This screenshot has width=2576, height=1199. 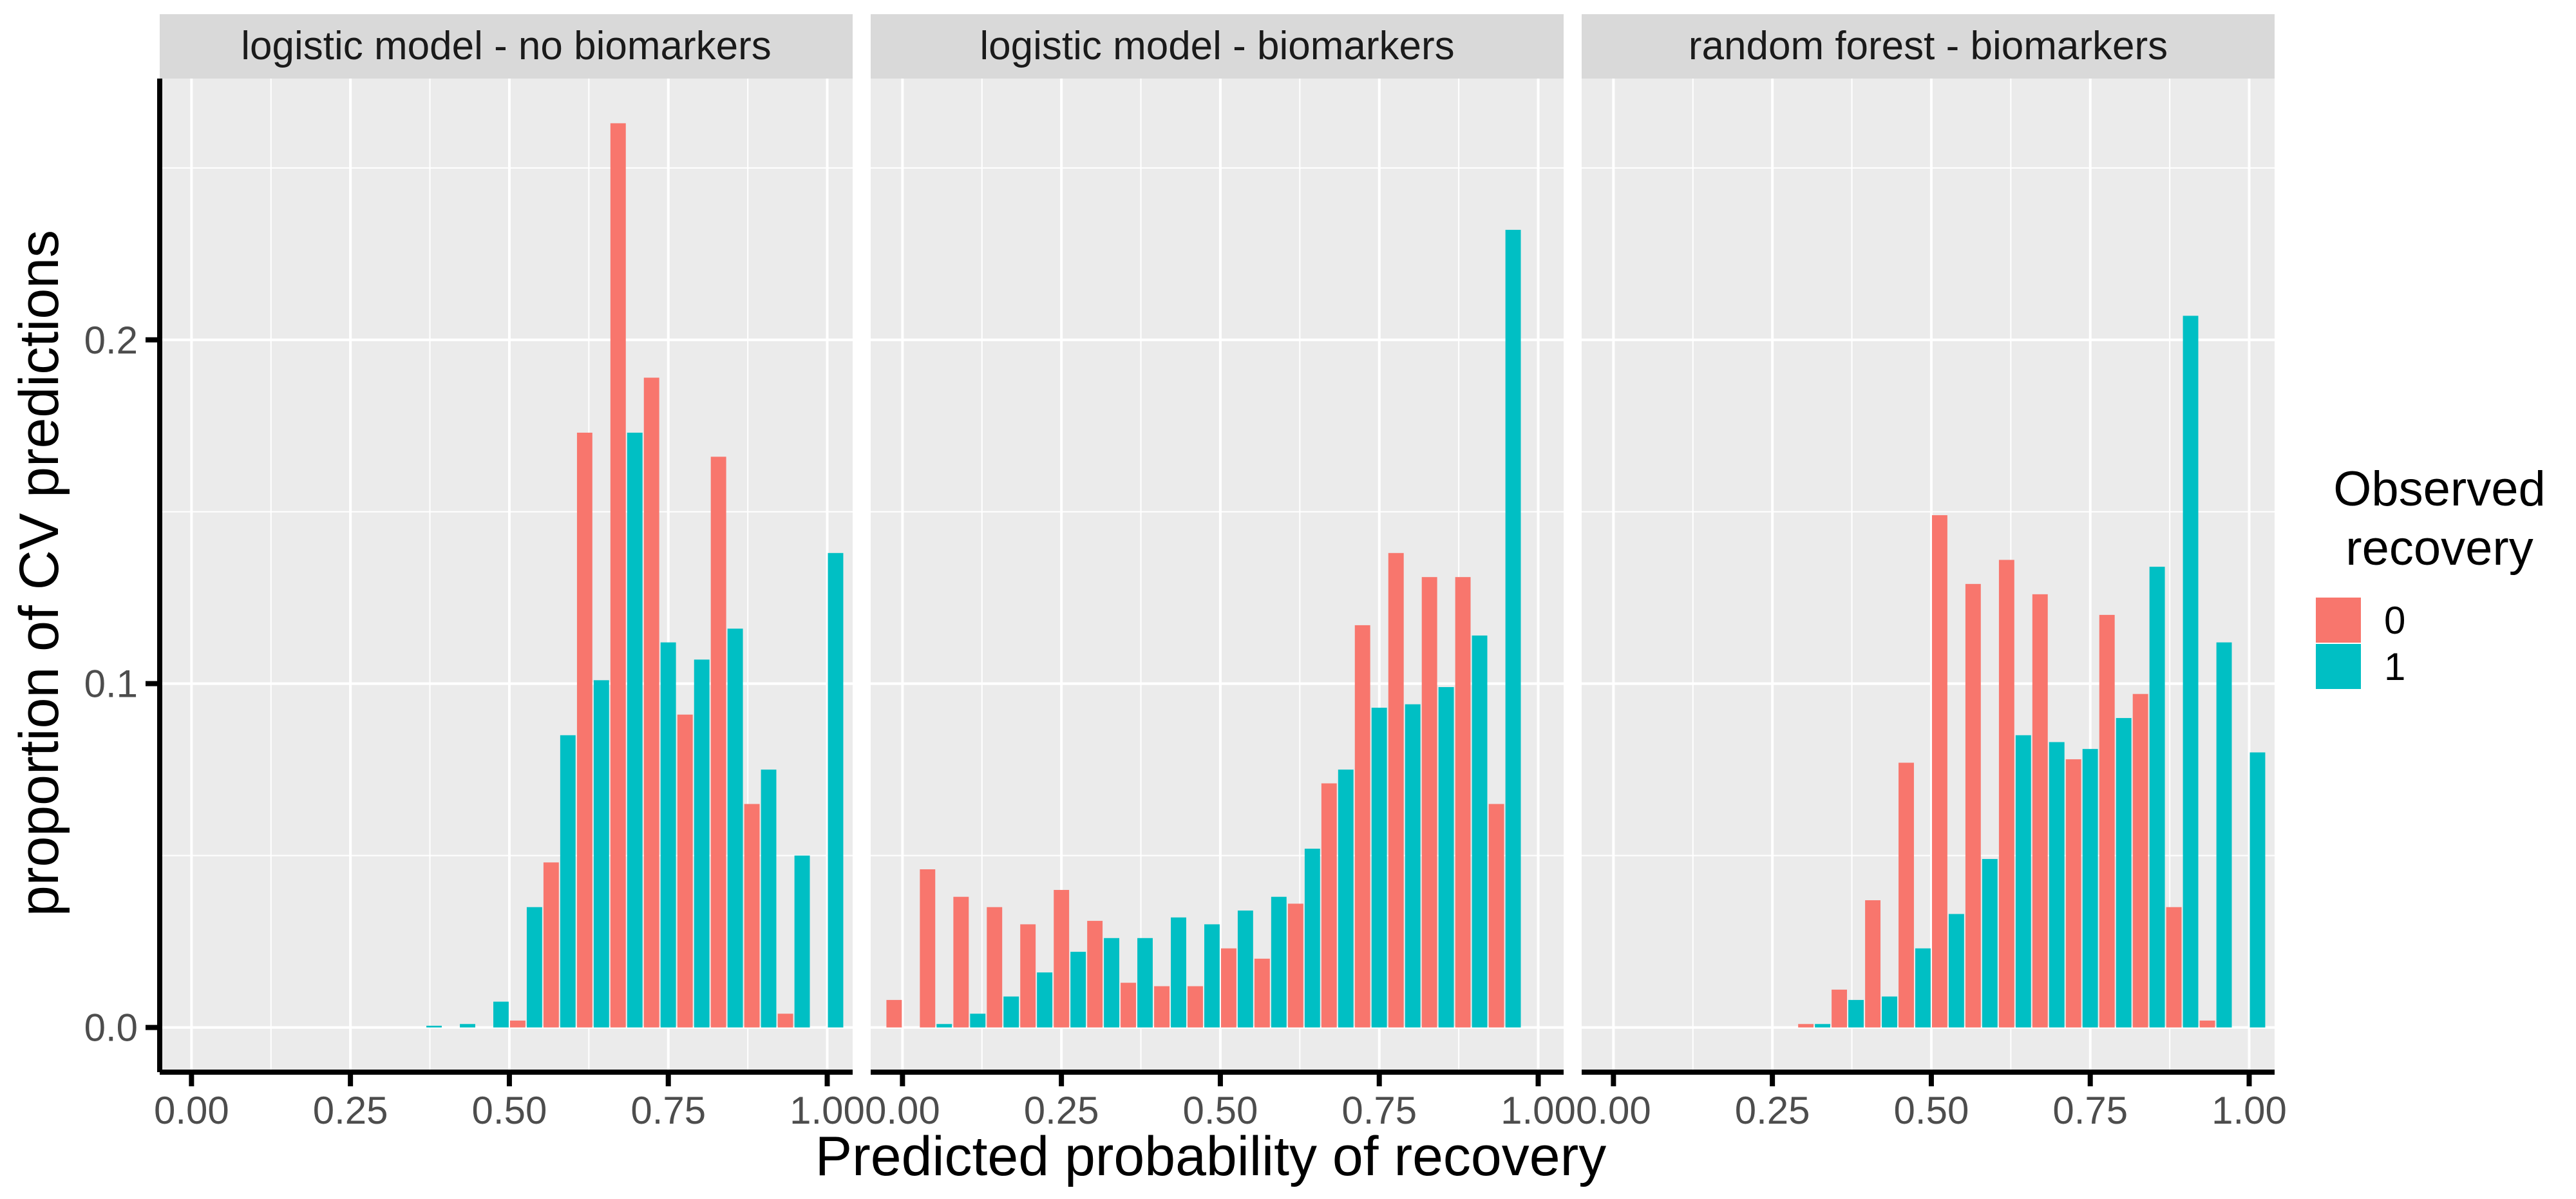 What do you see at coordinates (111, 684) in the screenshot?
I see `y-tick-label: 0.1` at bounding box center [111, 684].